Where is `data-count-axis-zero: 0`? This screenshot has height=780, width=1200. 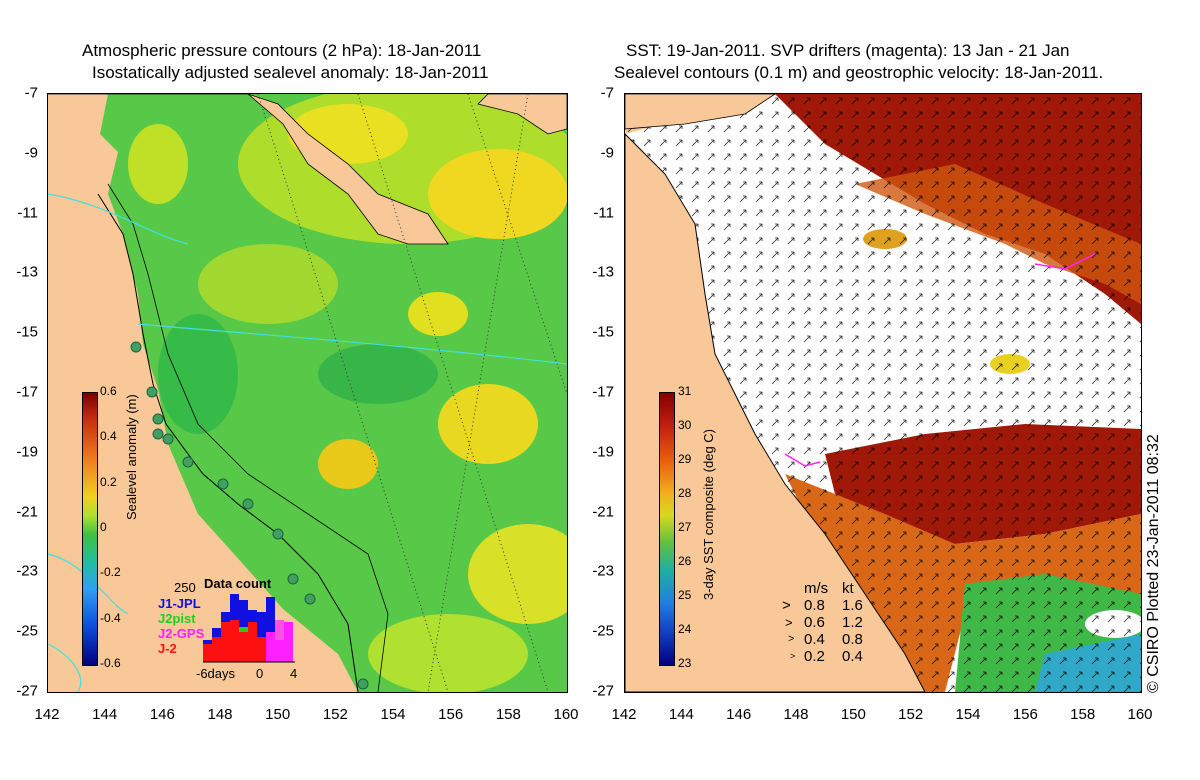
data-count-axis-zero: 0 is located at coordinates (260, 673).